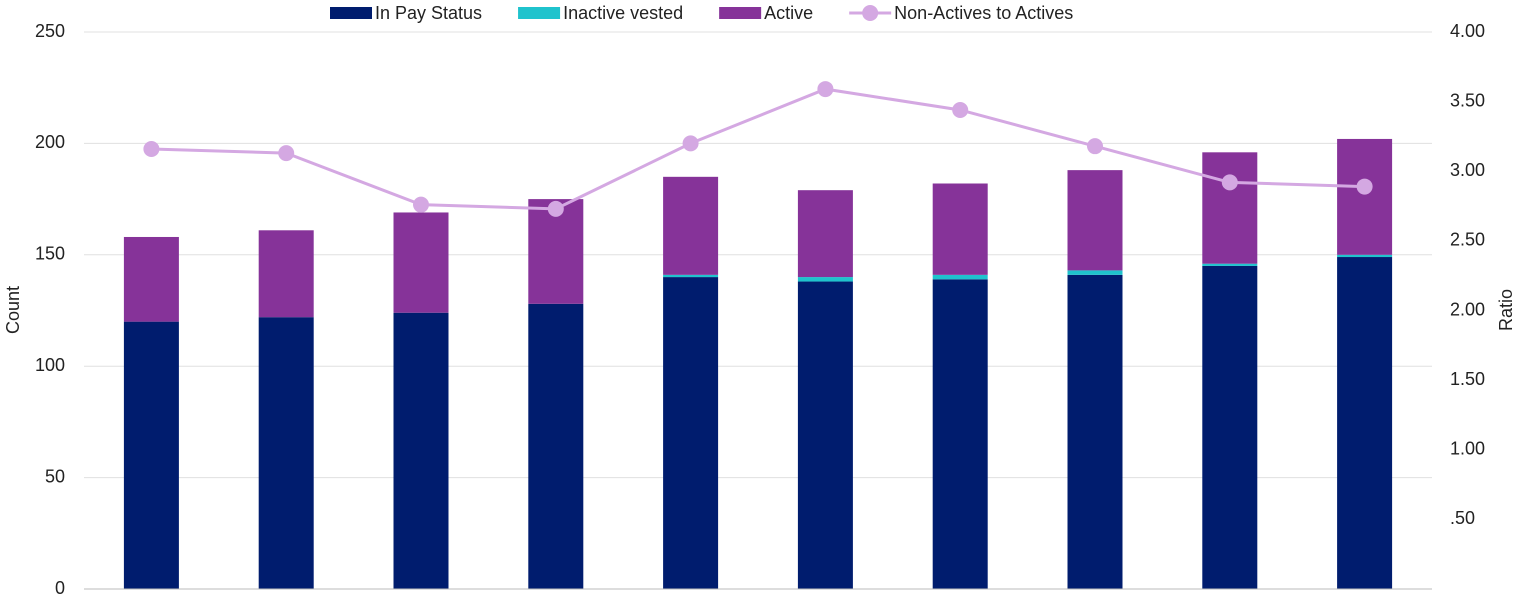 The width and height of the screenshot is (1517, 596). What do you see at coordinates (1462, 518) in the screenshot?
I see `y2-tick-label: .50` at bounding box center [1462, 518].